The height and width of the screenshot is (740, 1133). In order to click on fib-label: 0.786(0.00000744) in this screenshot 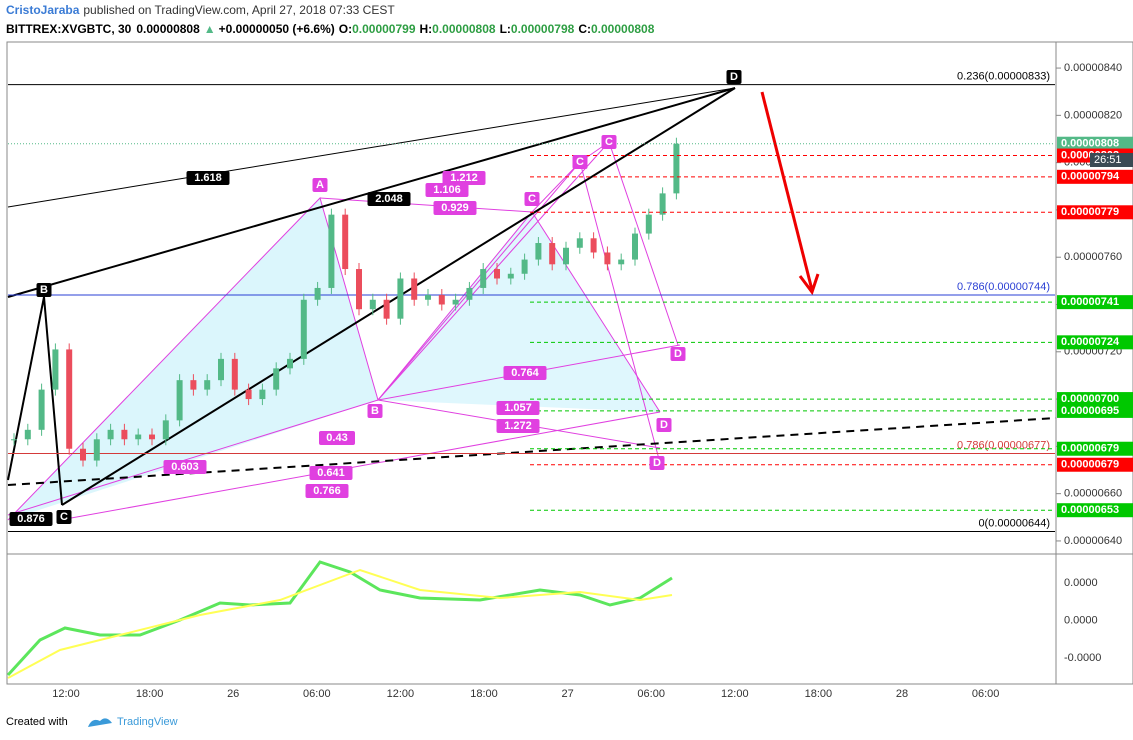, I will do `click(1003, 287)`.